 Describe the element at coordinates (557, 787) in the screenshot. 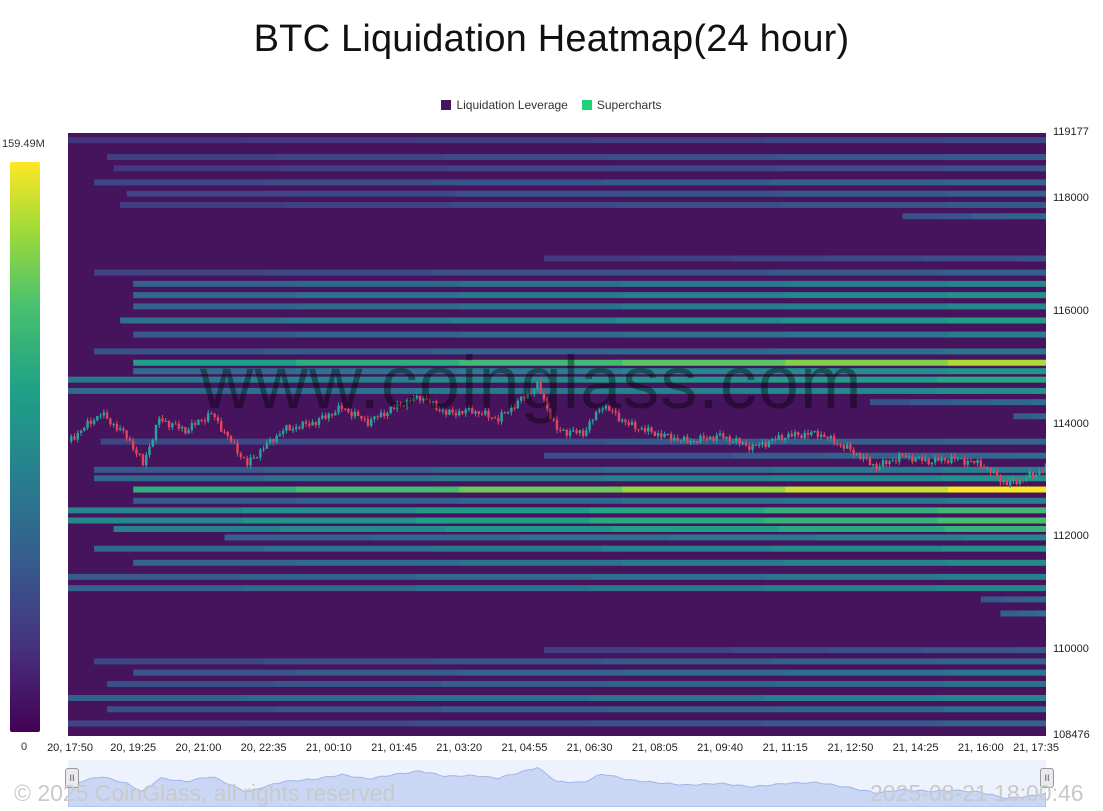

I see `navigator-area` at that location.